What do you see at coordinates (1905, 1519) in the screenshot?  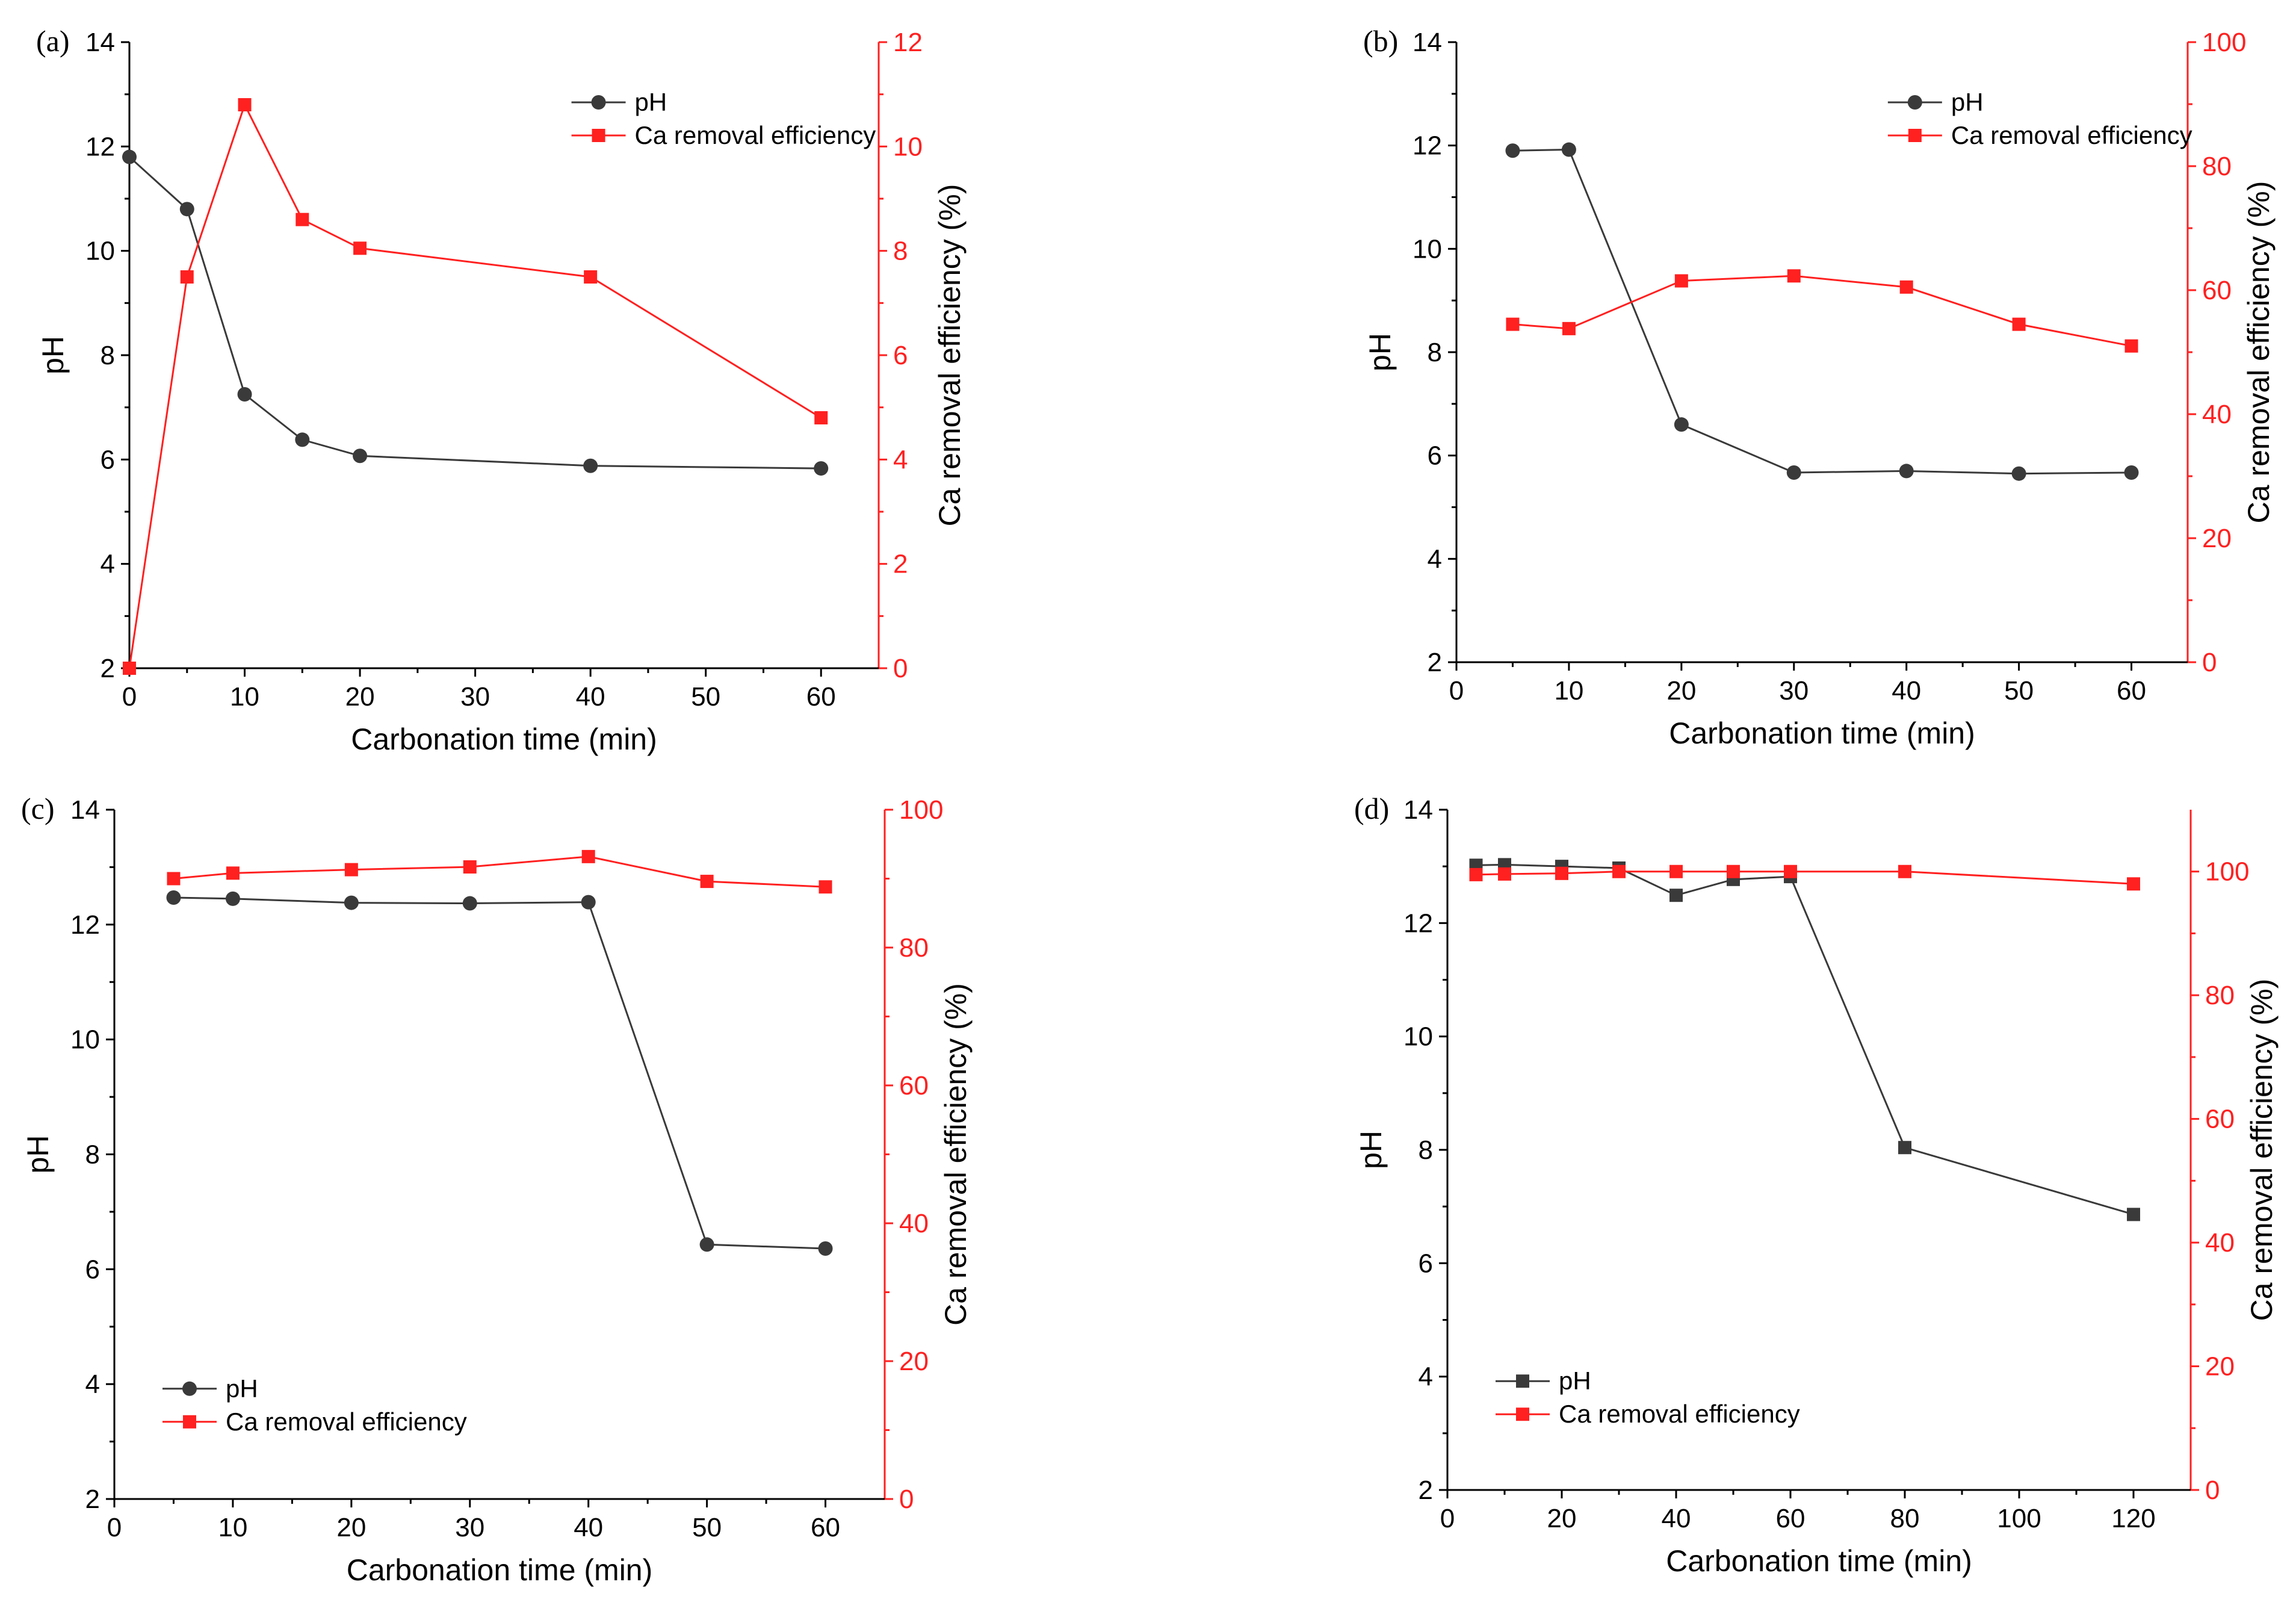 I see `x-tick-label: 80` at bounding box center [1905, 1519].